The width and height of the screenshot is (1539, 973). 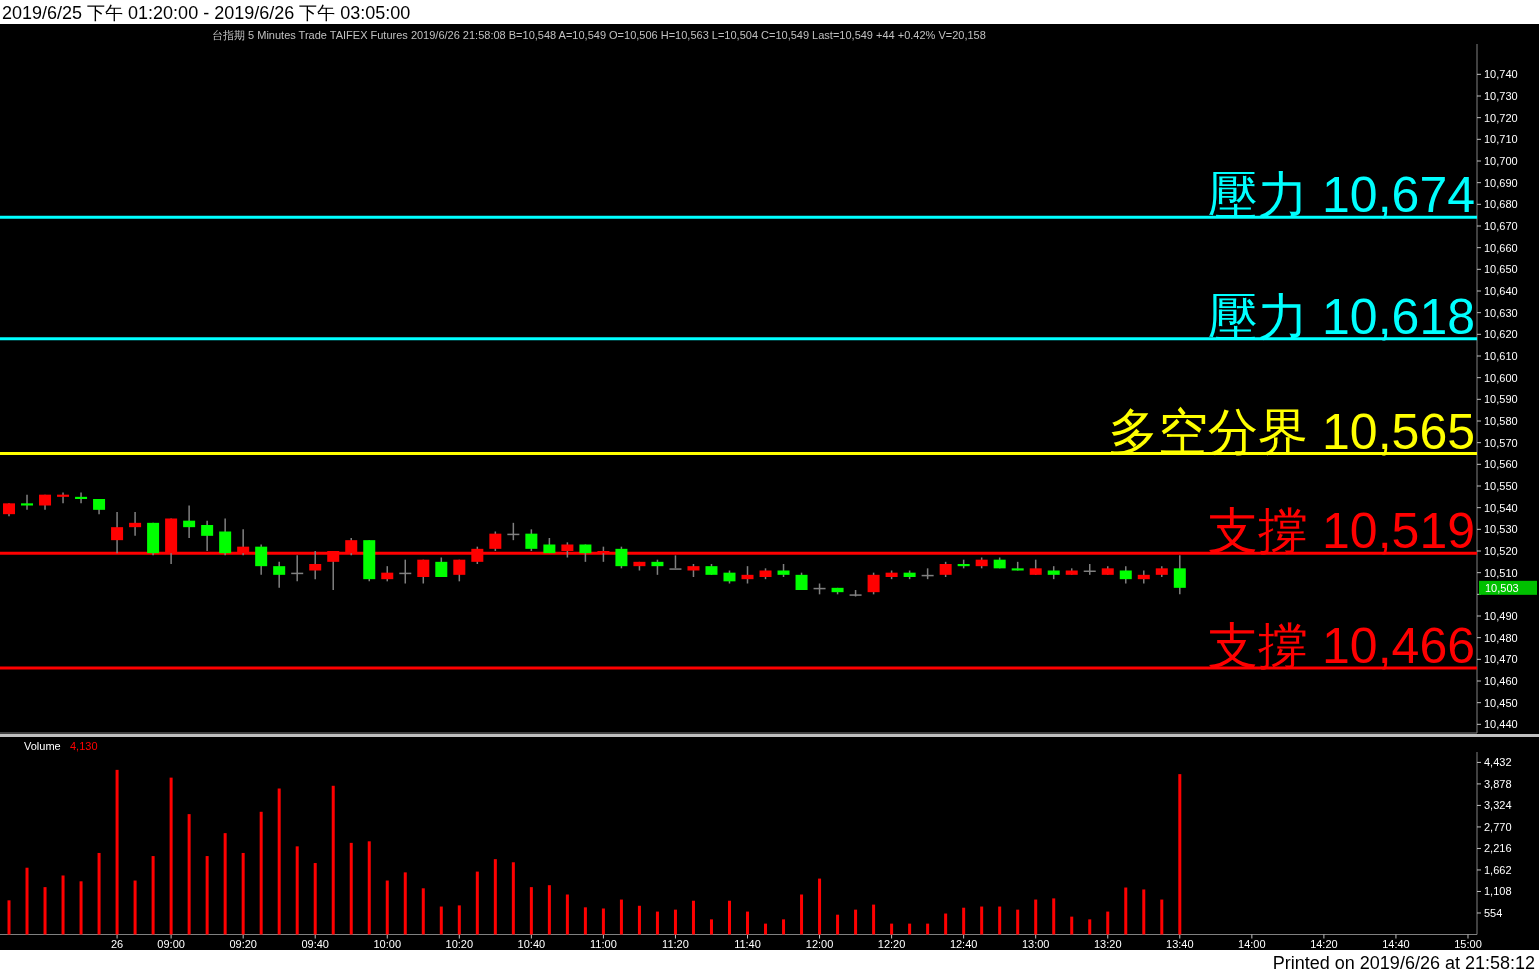 I want to click on x-tick-label: 12:20, so click(x=891, y=943).